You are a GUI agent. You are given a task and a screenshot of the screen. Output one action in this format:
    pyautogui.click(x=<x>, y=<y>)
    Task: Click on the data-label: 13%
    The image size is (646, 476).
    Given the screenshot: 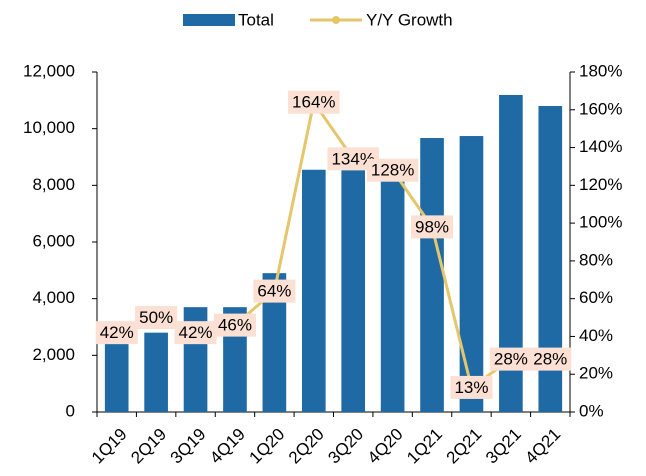 What is the action you would take?
    pyautogui.click(x=471, y=387)
    